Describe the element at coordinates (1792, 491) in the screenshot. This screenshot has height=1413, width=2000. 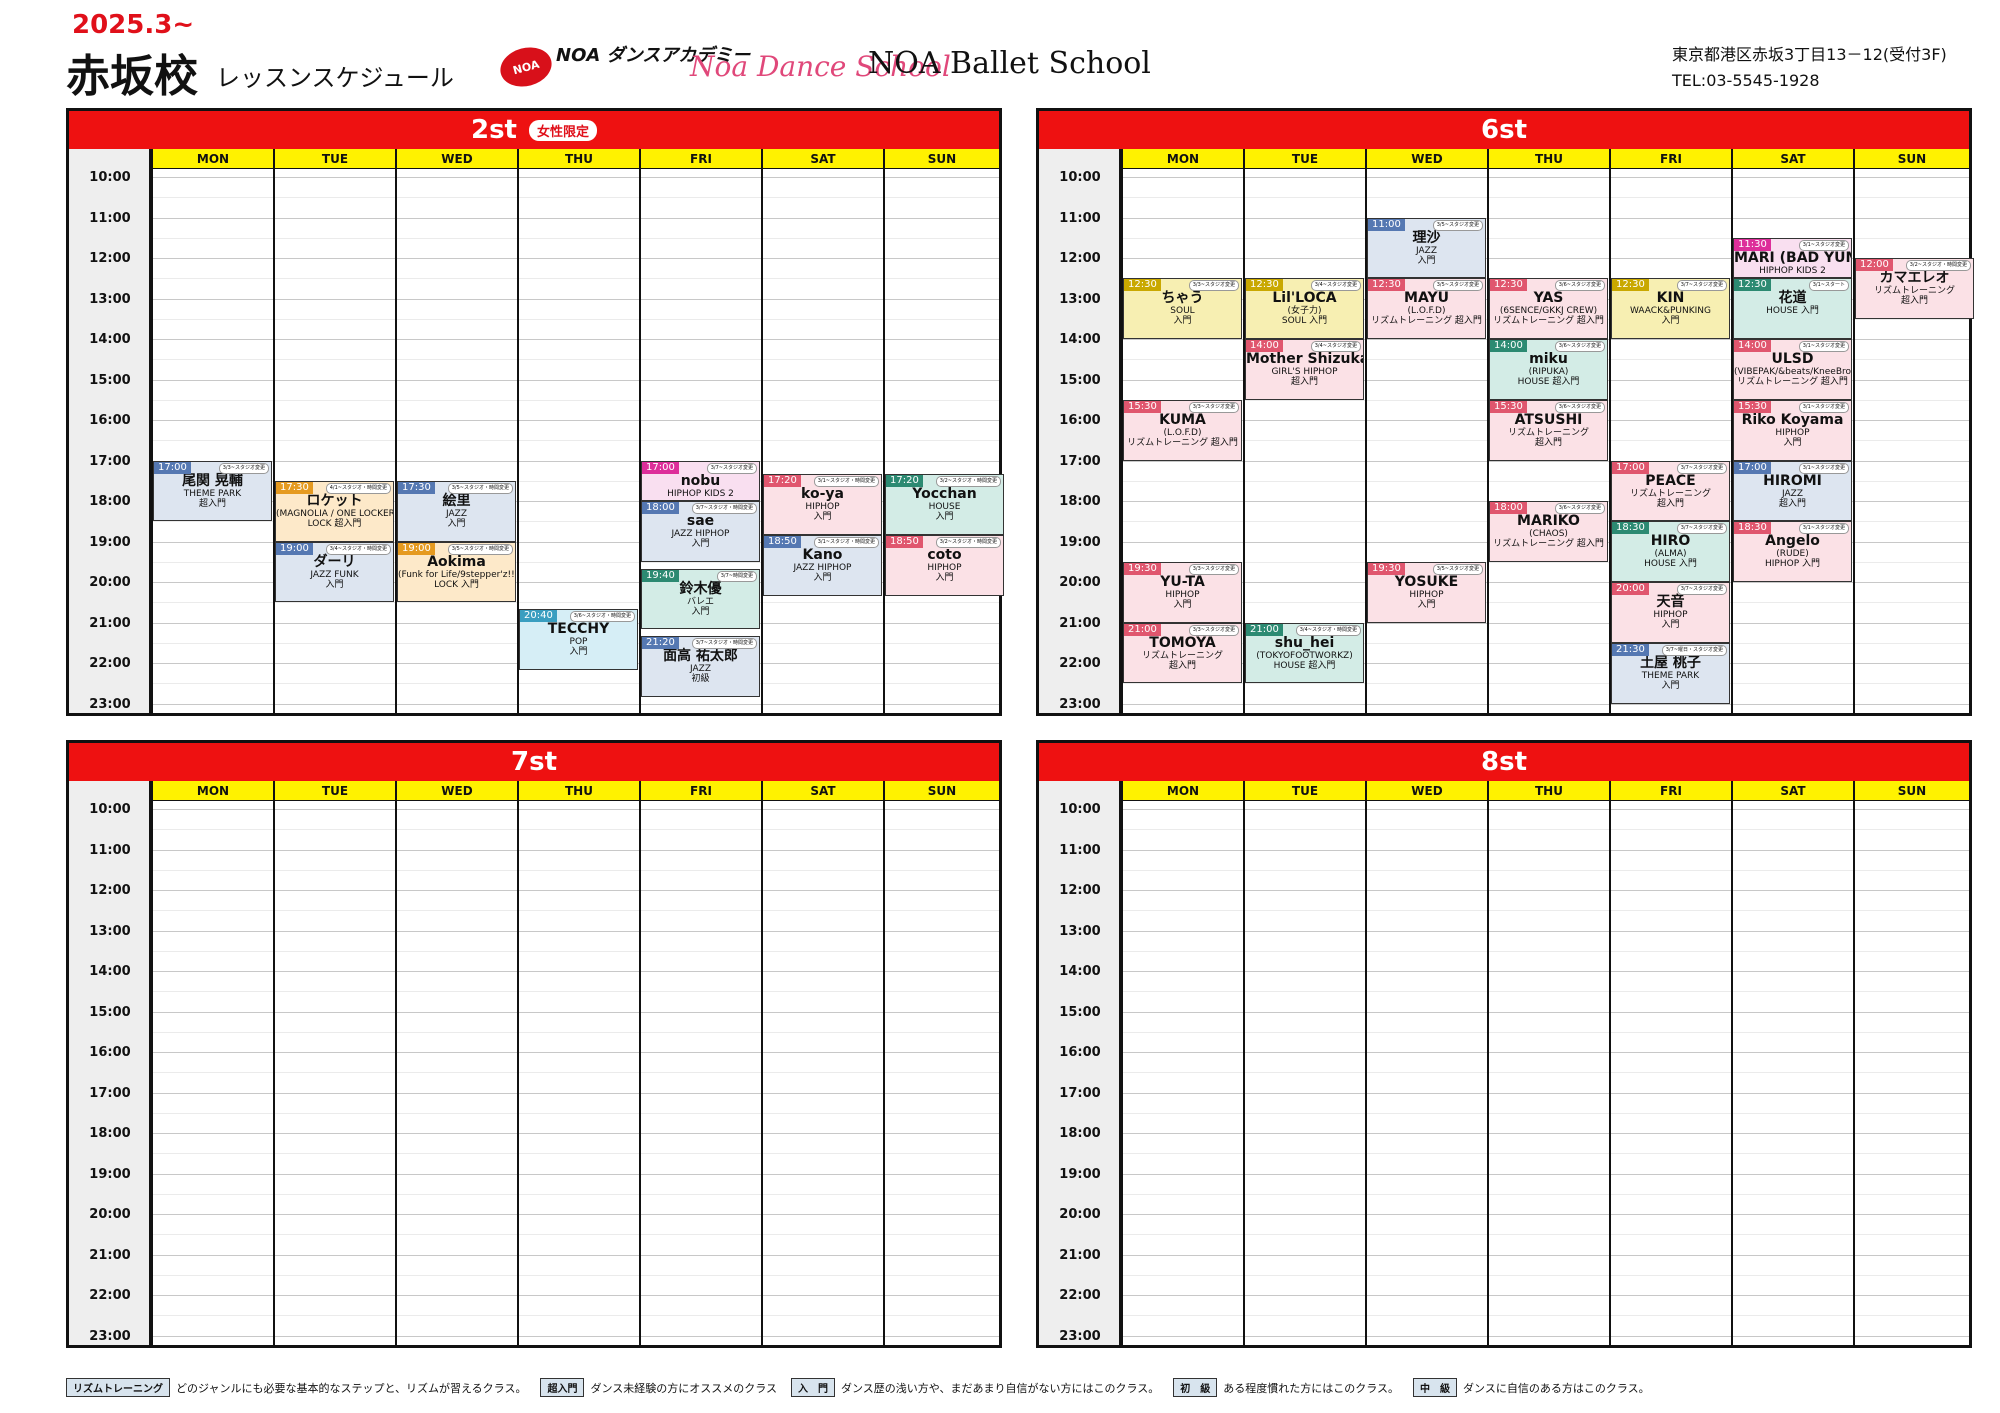
I see `lesson-card: 17:00 3/1~スタジオ変更 HIROMI JAZZ 超入門` at that location.